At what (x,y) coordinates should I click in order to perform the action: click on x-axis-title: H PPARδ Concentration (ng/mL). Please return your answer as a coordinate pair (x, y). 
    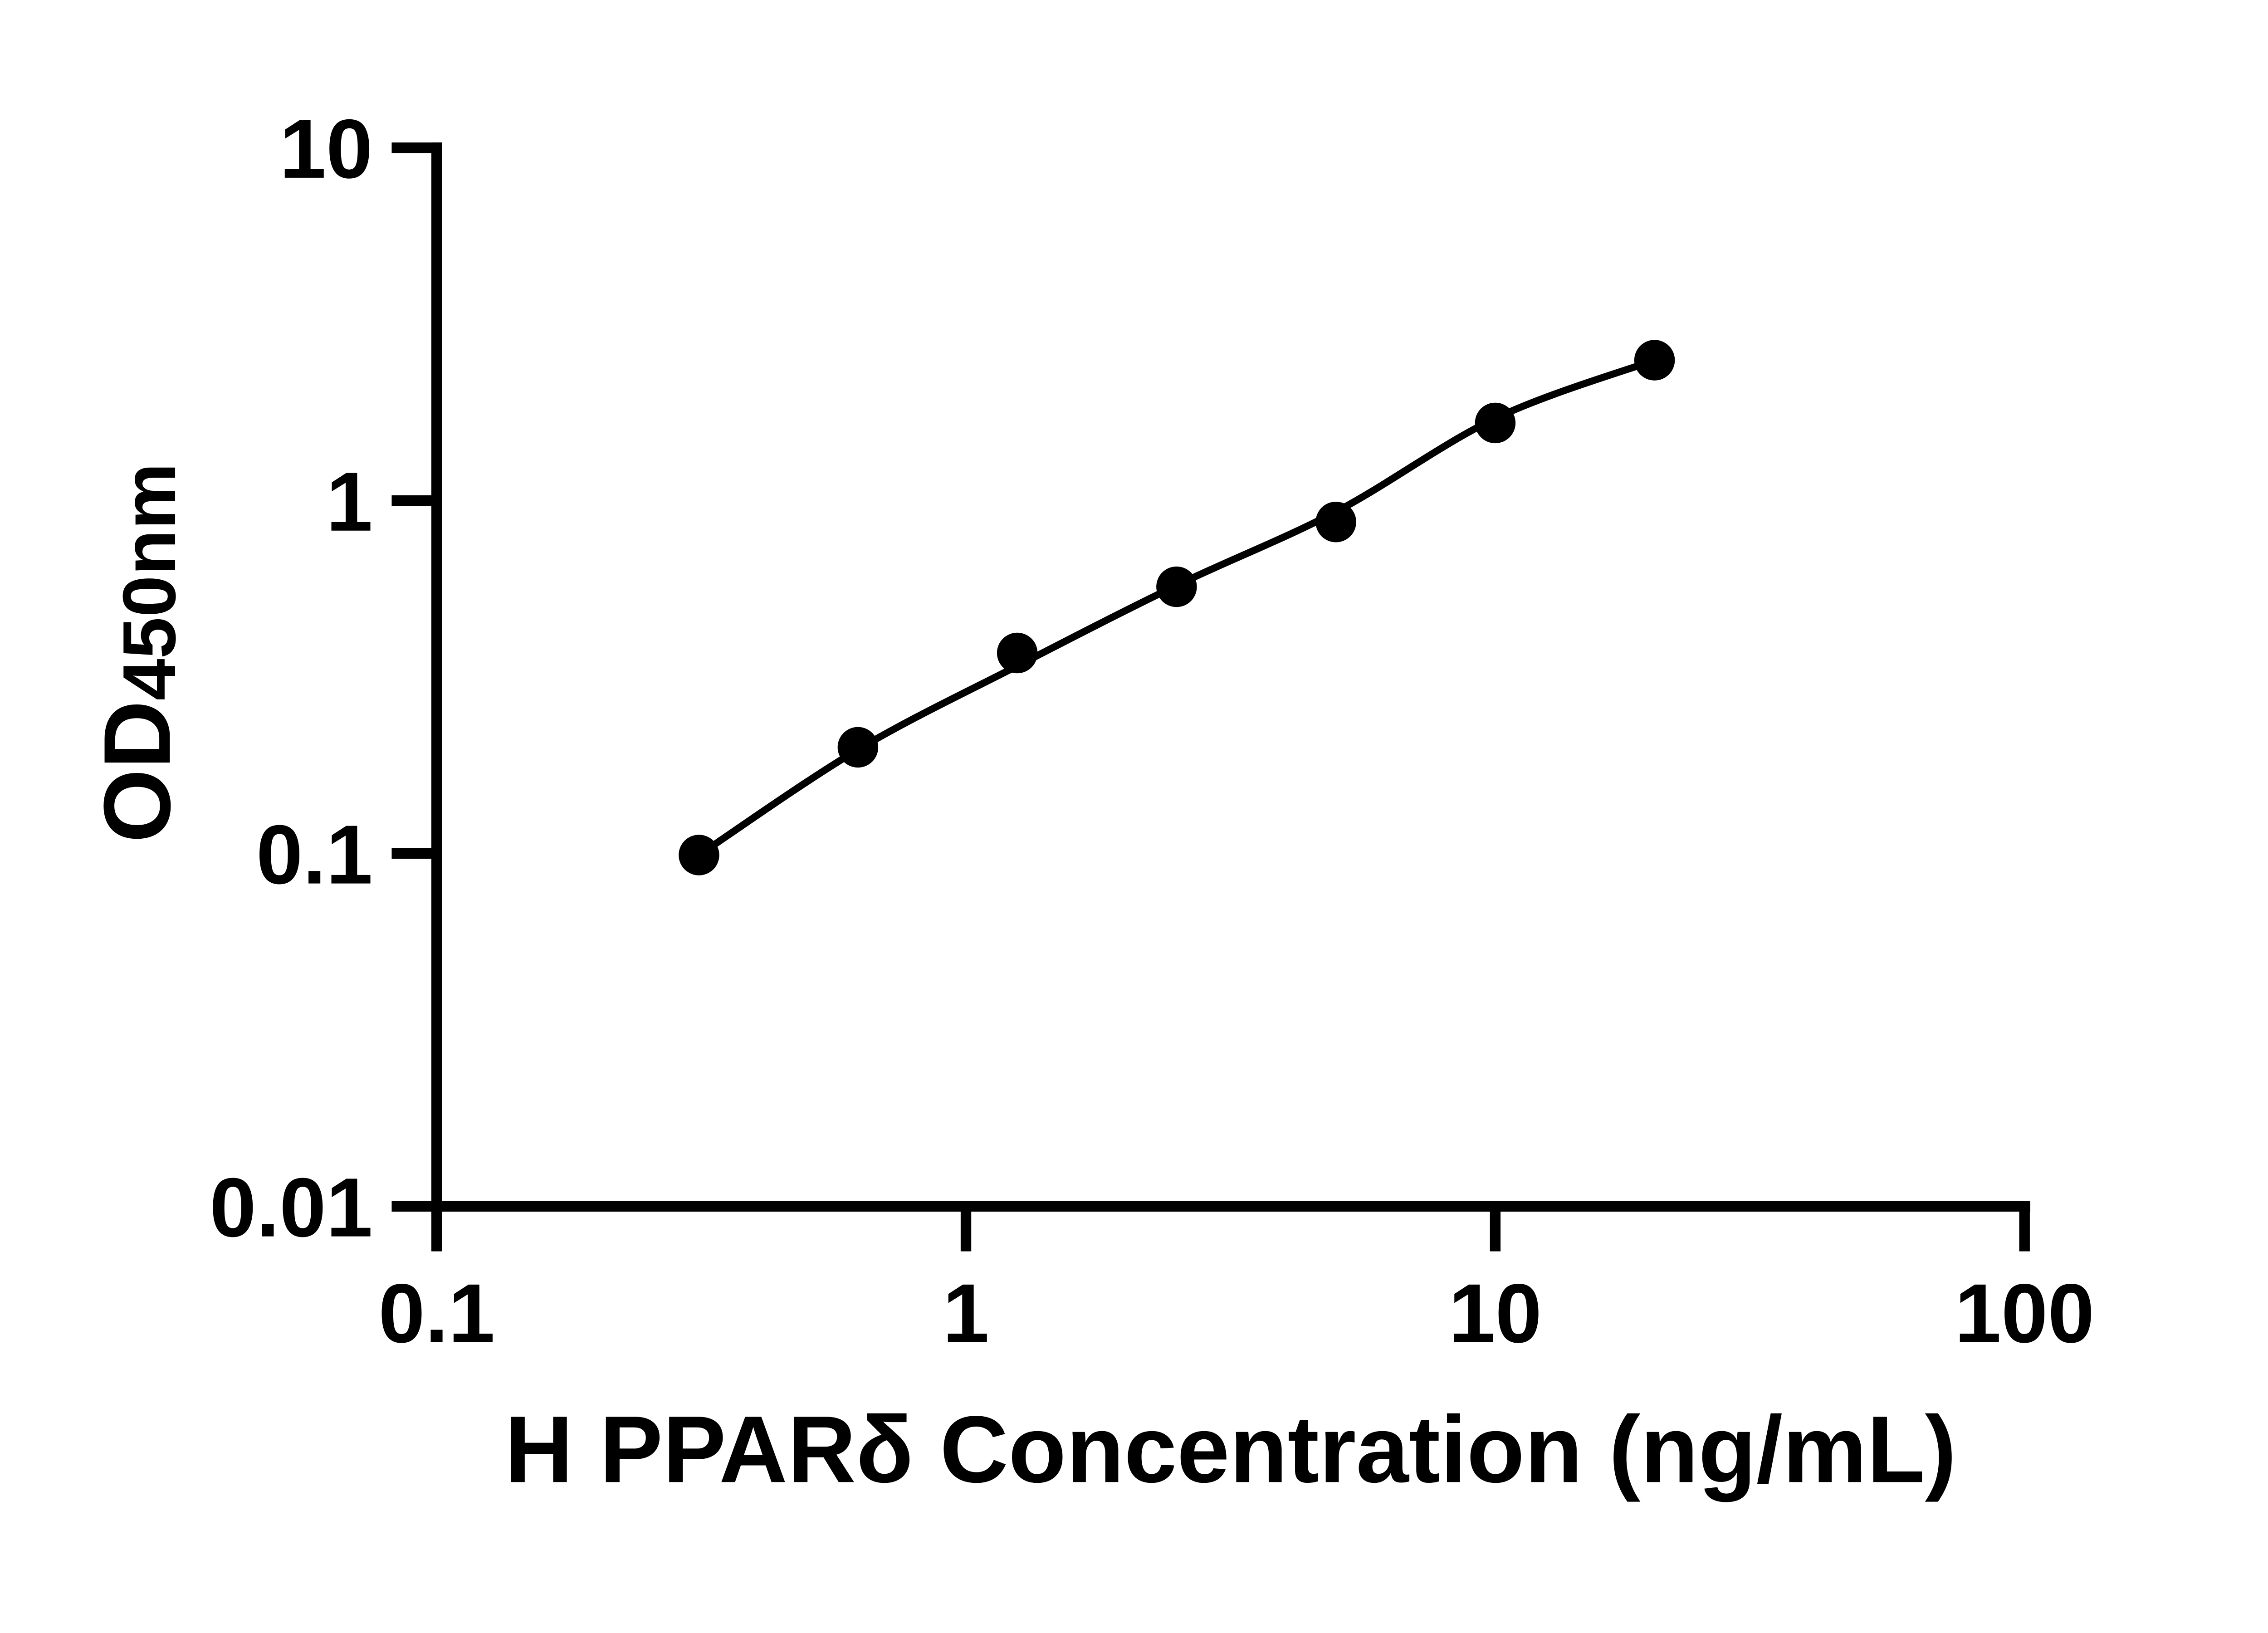
    Looking at the image, I should click on (1231, 1449).